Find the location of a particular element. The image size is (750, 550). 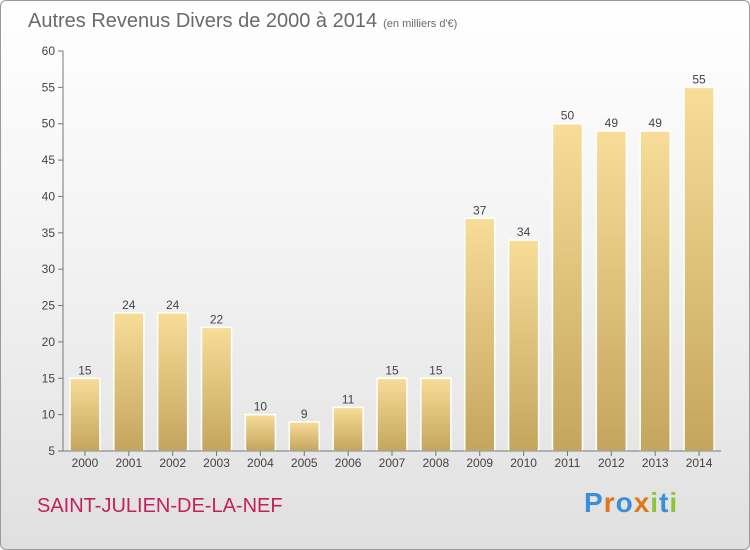

x-tick-label: 2003 is located at coordinates (216, 463).